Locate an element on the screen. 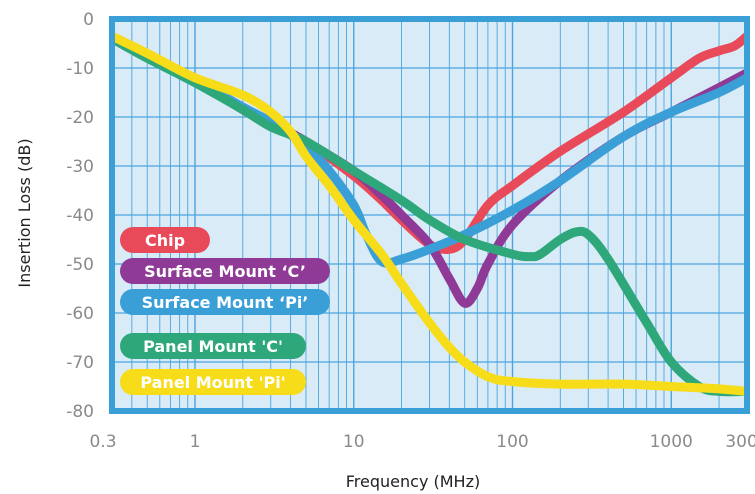  legend-item-chip: Chip is located at coordinates (165, 240).